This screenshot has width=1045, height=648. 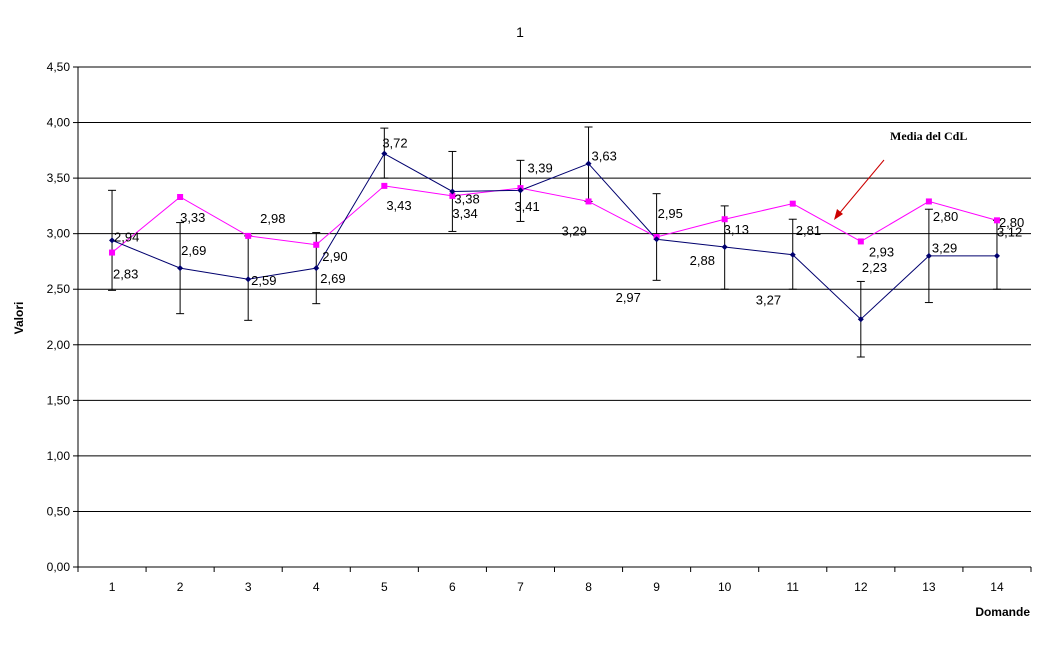 I want to click on y-tick-label: 0,00, so click(x=59, y=567).